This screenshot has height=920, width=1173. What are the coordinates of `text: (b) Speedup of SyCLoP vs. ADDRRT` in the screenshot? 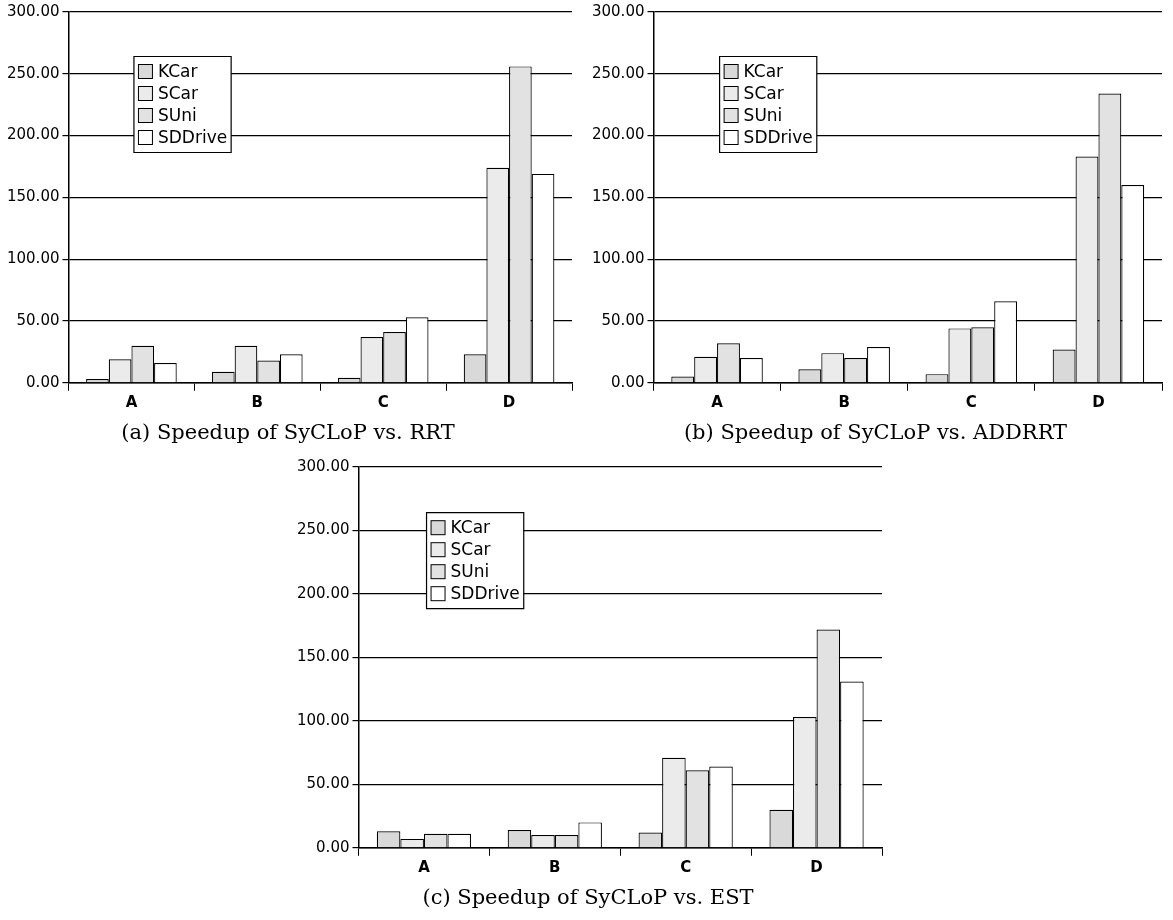 It's located at (875, 431).